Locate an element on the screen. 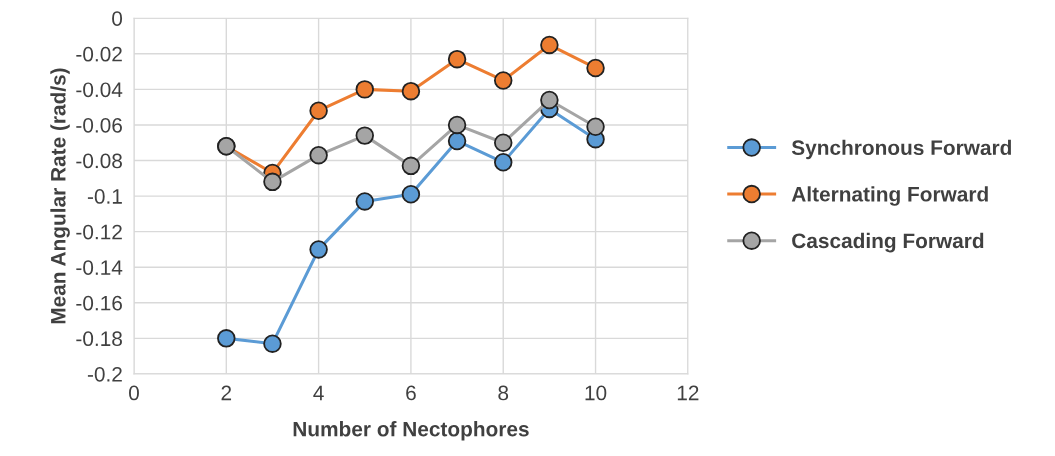  y-tick-label: -0.18 is located at coordinates (99, 339).